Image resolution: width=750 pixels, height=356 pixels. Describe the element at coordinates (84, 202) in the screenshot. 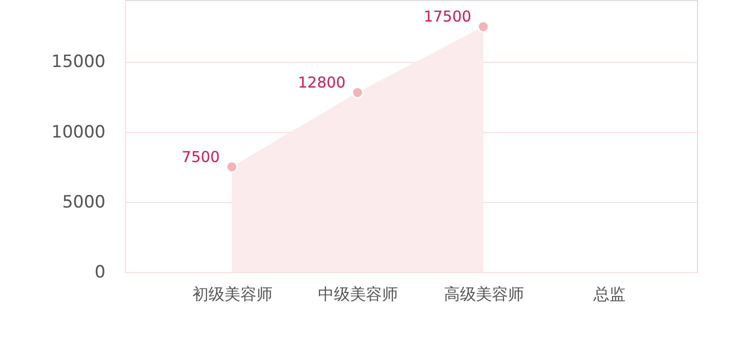

I see `y-tick-label: 5000` at that location.